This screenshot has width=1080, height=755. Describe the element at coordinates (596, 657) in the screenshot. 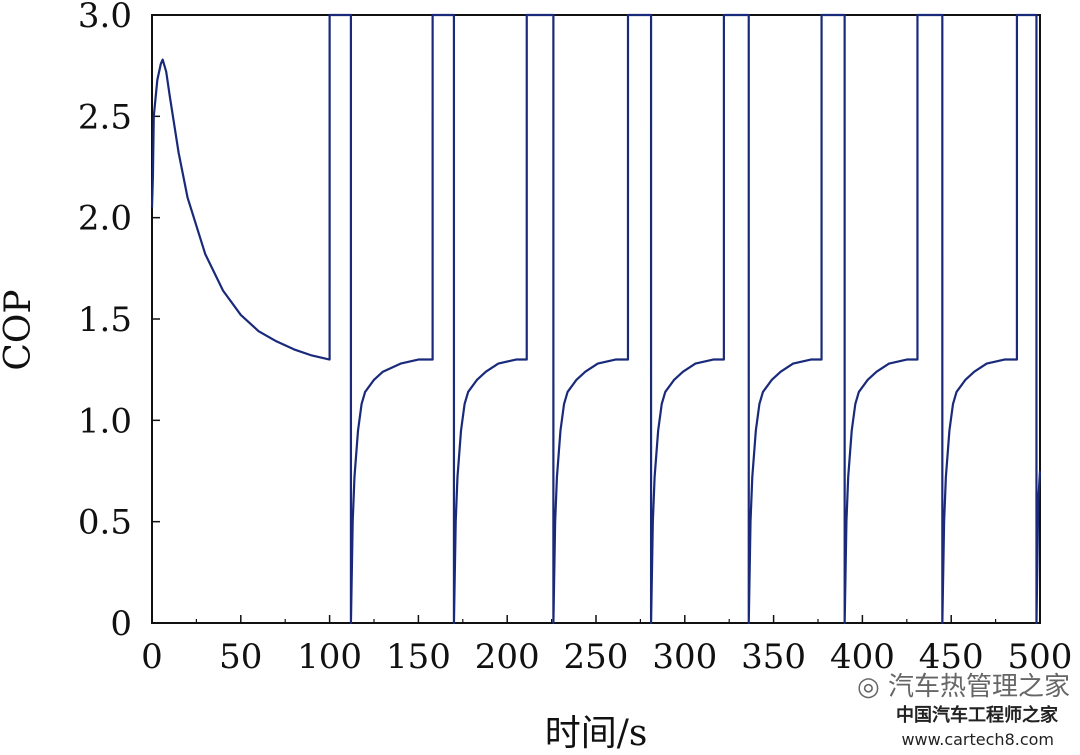

I see `x-tick-label: 250` at that location.